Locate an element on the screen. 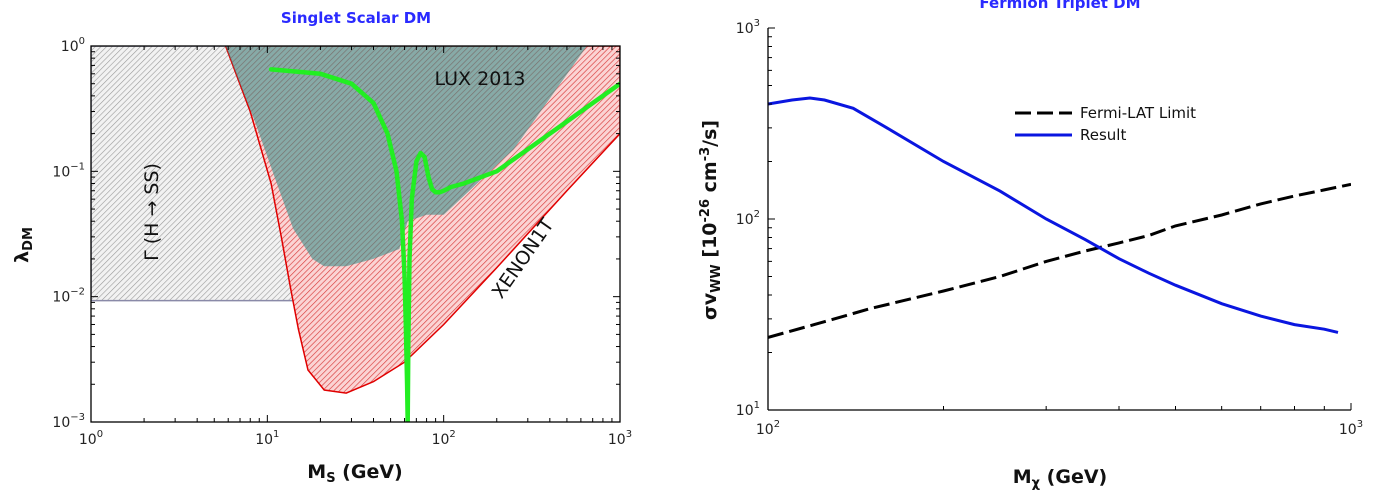  right-x-tick-label: 10³ is located at coordinates (1351, 428).